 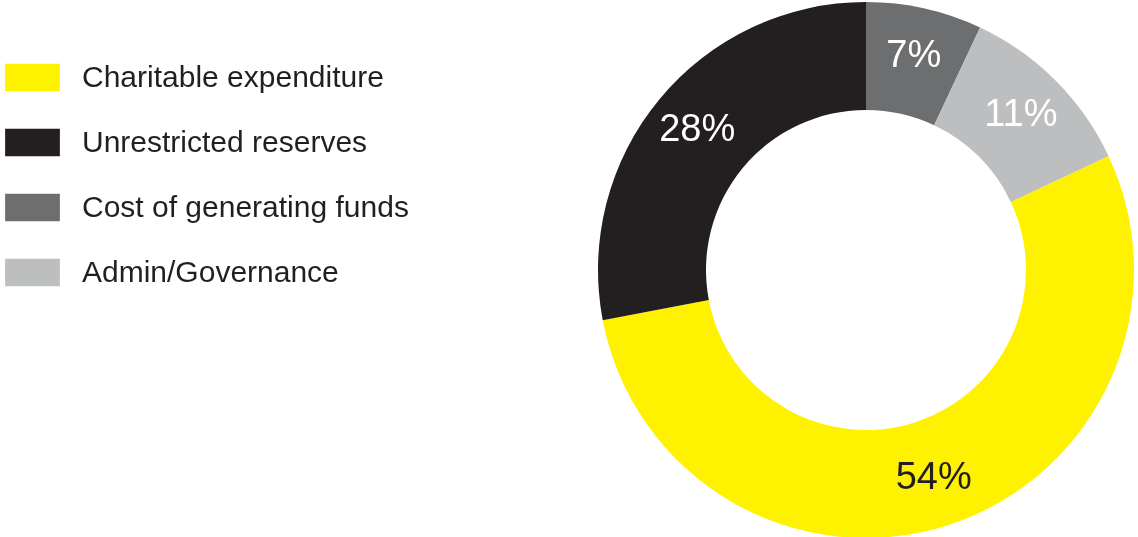 I want to click on data-label: 28%, so click(x=697, y=128).